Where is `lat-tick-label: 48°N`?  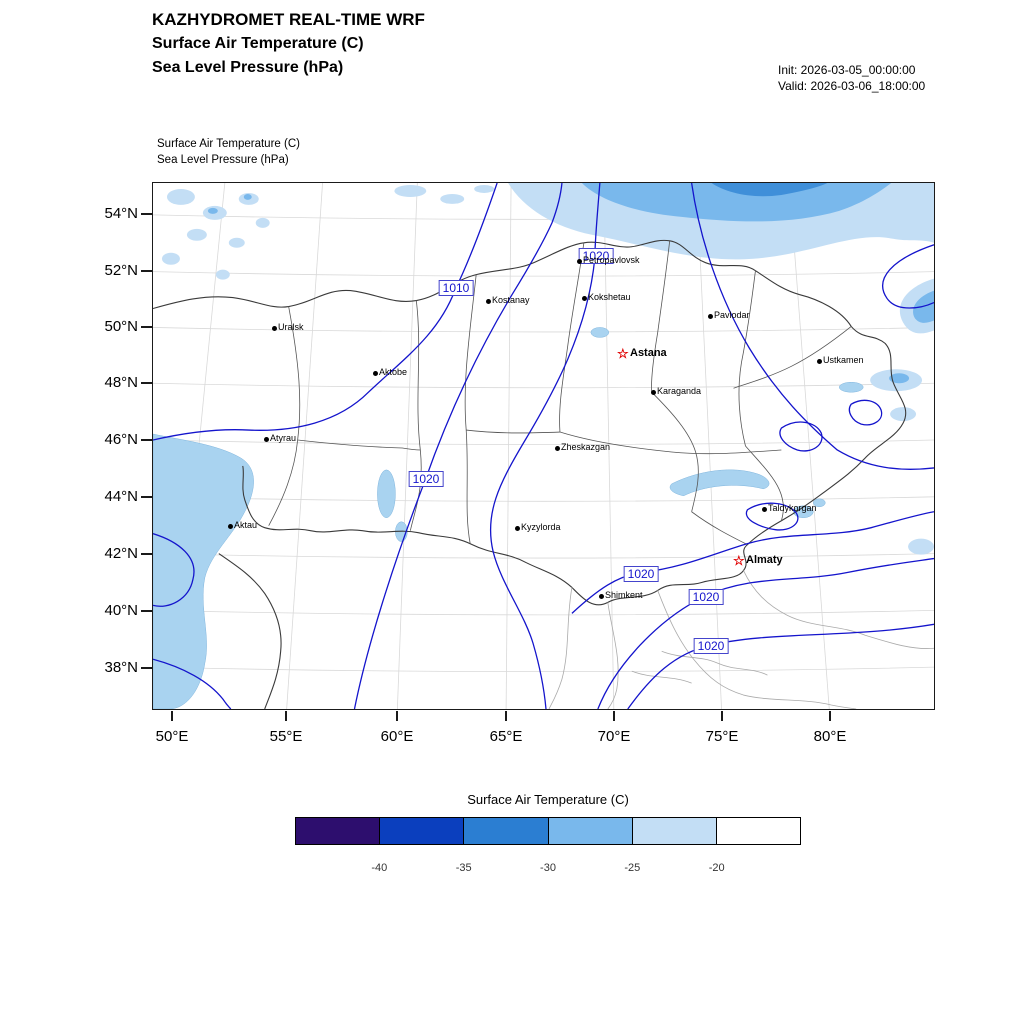
lat-tick-label: 48°N is located at coordinates (121, 382).